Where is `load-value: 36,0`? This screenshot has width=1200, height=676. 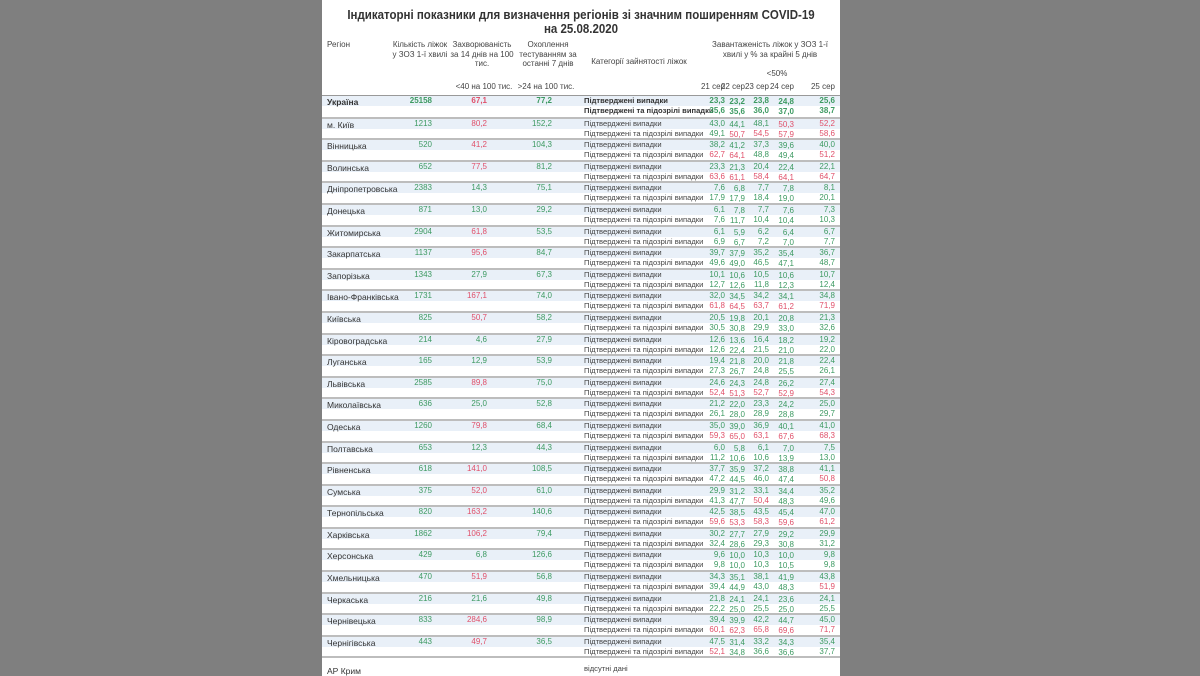 load-value: 36,0 is located at coordinates (761, 110).